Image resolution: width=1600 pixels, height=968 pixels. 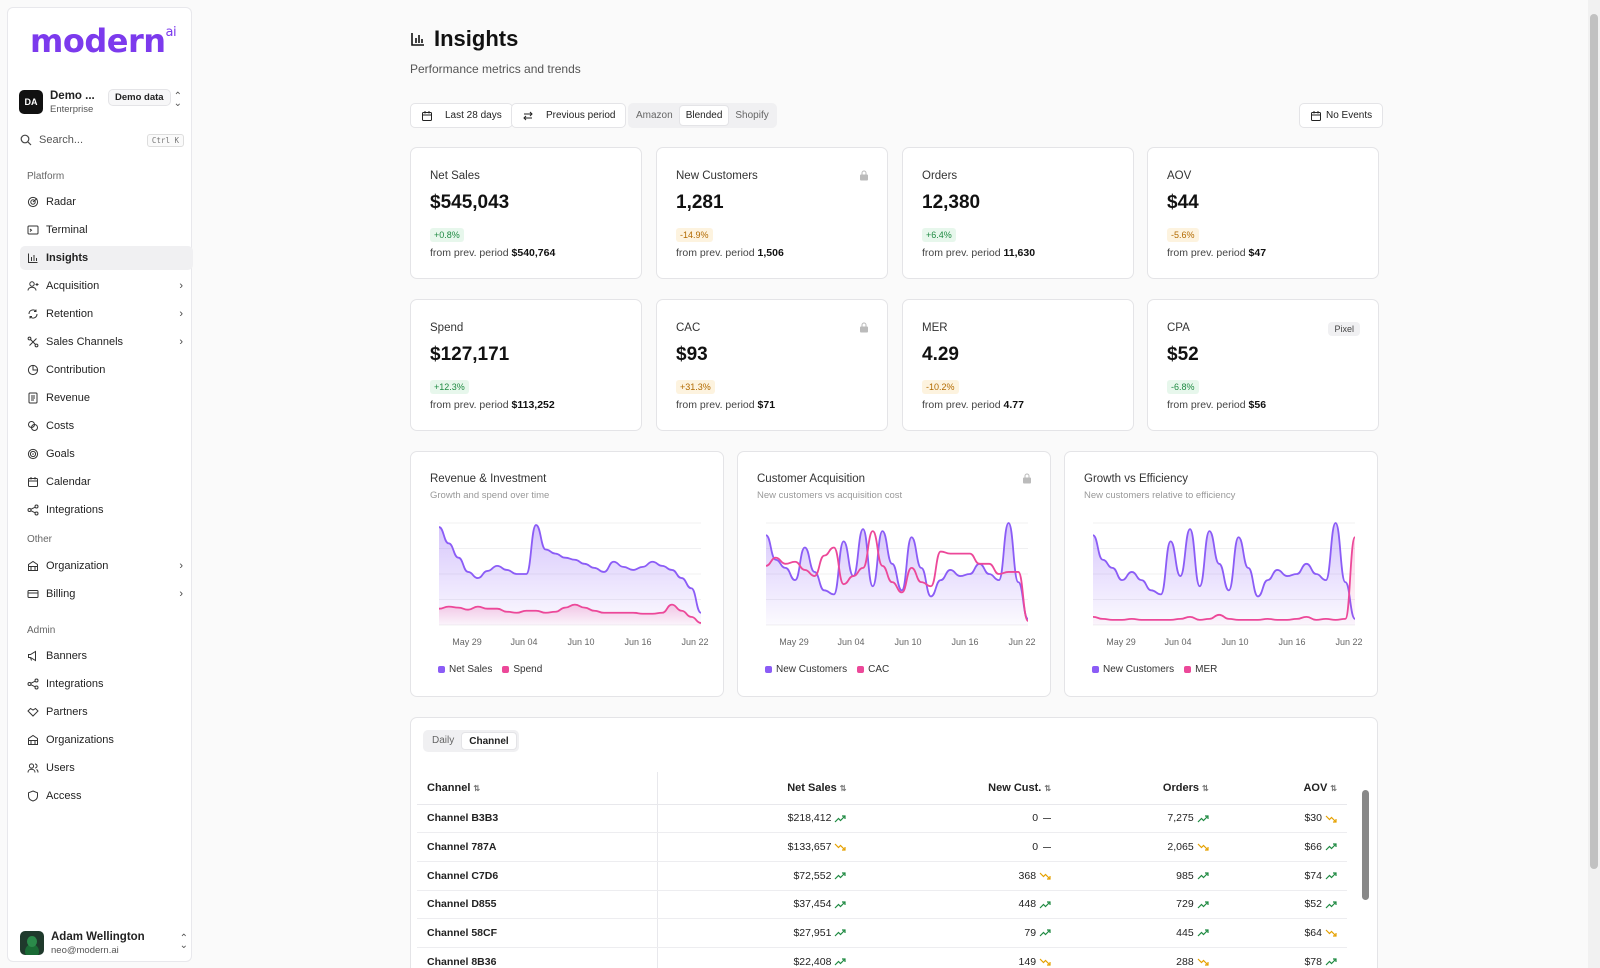 I want to click on table-row: Channel B3B3 $218,412 0 7,275 $30, so click(x=882, y=819).